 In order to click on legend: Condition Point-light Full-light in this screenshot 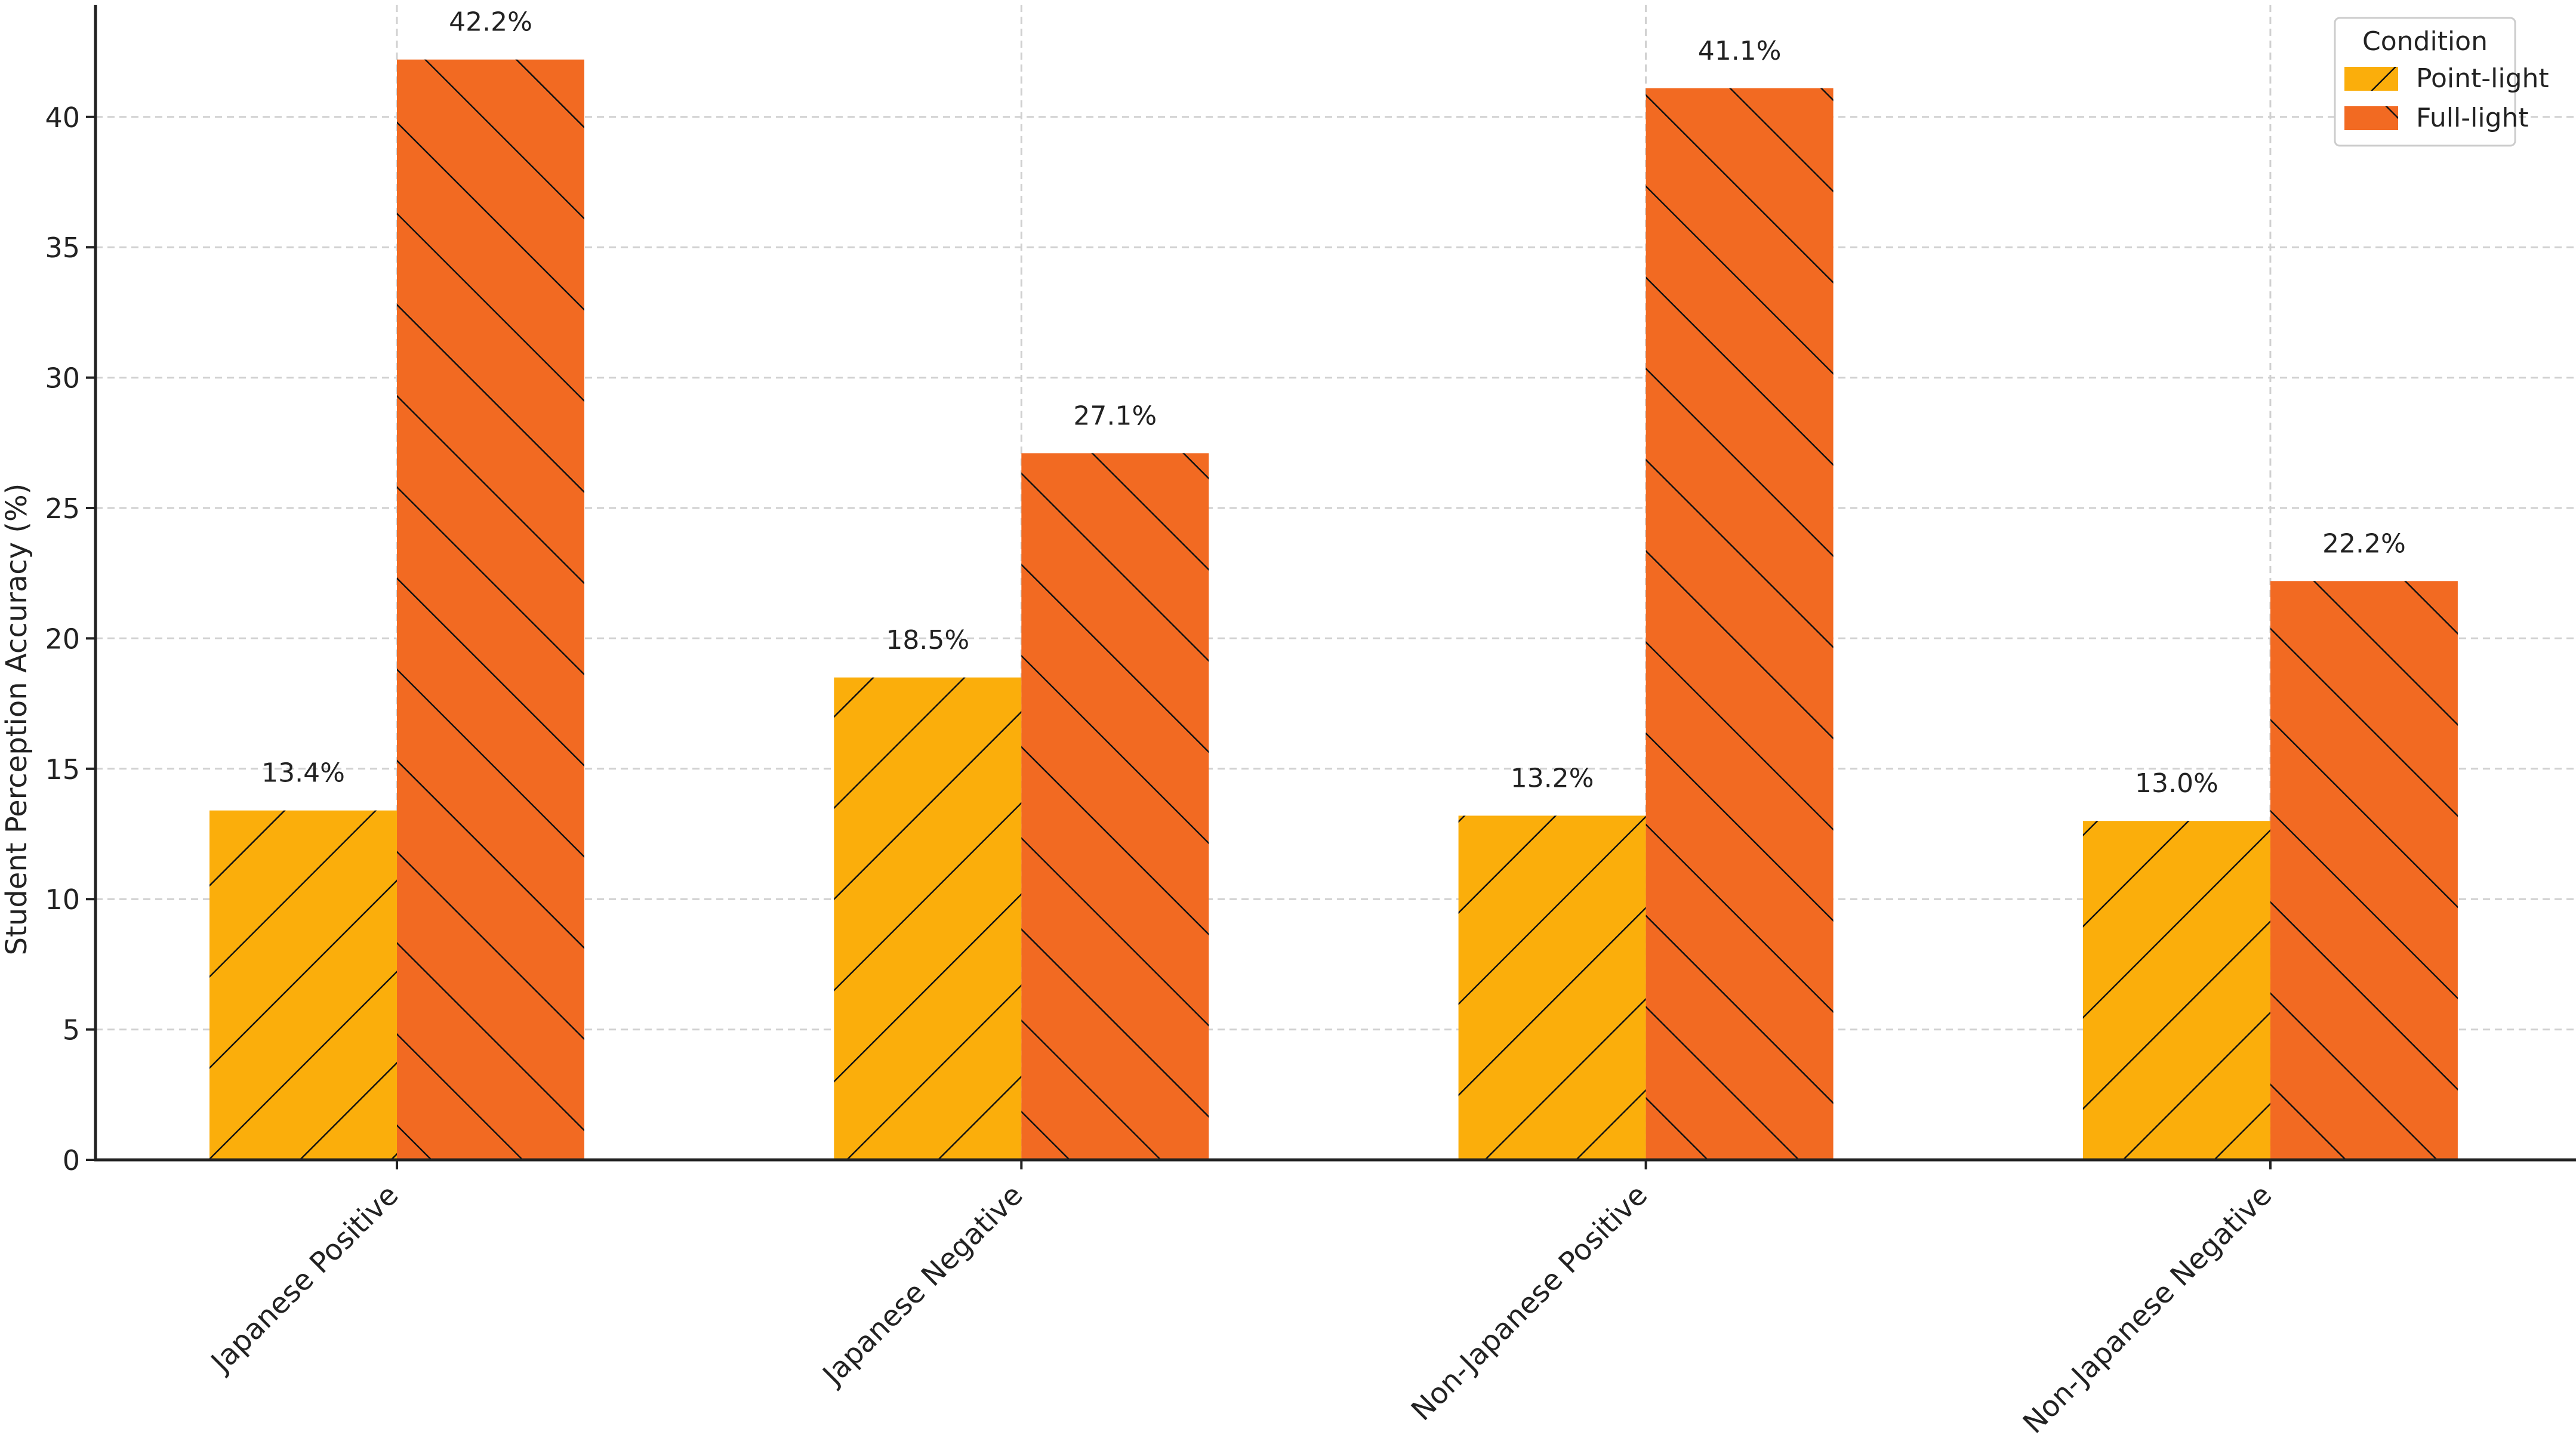, I will do `click(2441, 82)`.